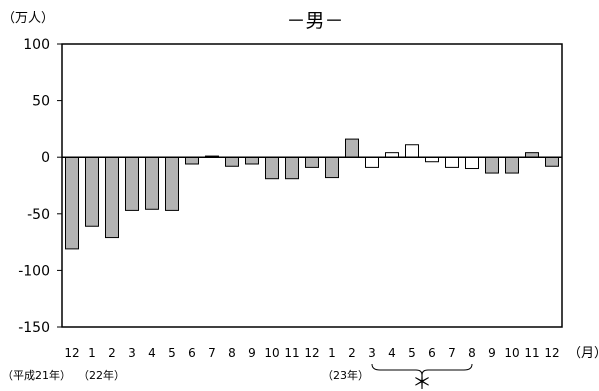 Image resolution: width=599 pixels, height=391 pixels. What do you see at coordinates (422, 380) in the screenshot?
I see `bracket-asterisk: ＊` at bounding box center [422, 380].